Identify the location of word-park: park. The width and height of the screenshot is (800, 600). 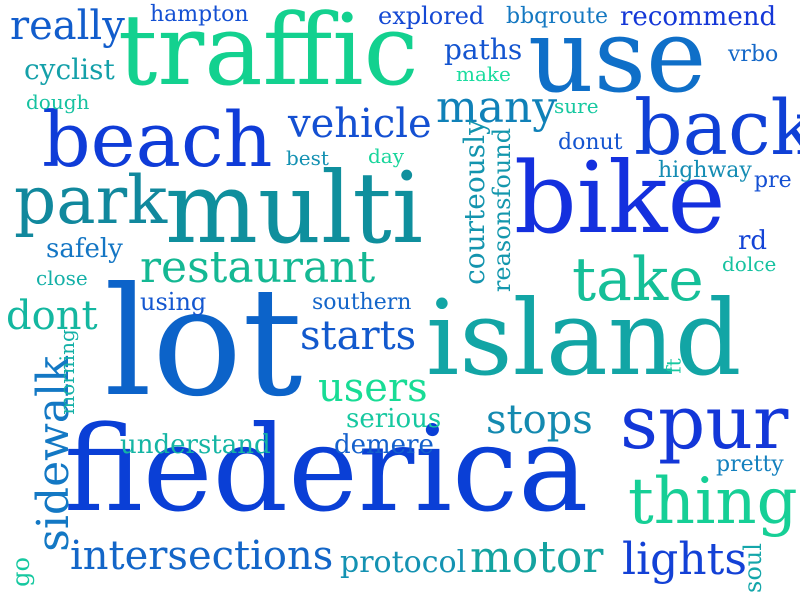
(91, 200).